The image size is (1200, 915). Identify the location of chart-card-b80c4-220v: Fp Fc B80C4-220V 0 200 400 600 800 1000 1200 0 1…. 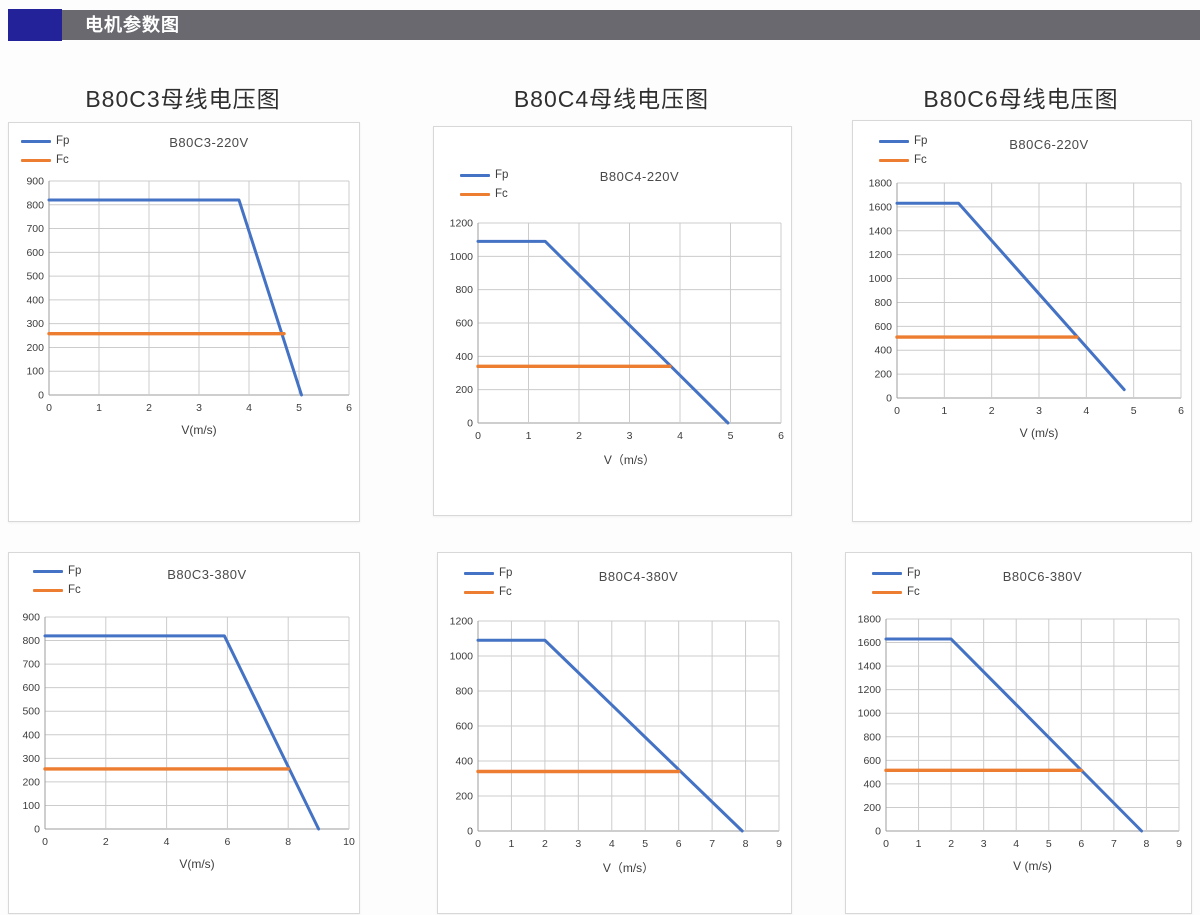
(612, 321).